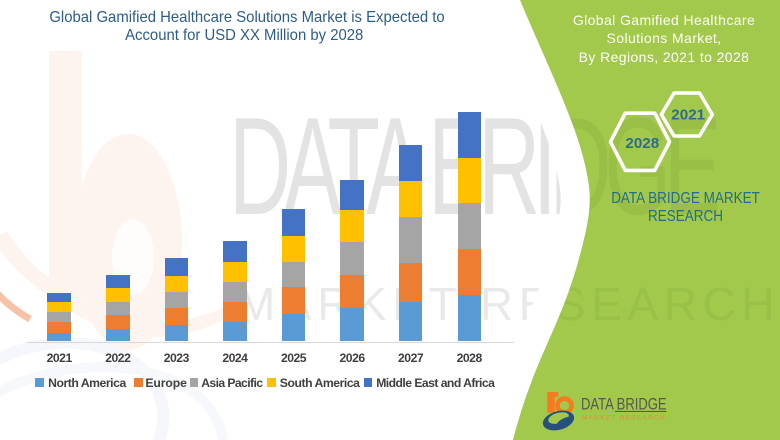 Image resolution: width=780 pixels, height=440 pixels. I want to click on svg-text: DATA BRIDGE, so click(624, 403).